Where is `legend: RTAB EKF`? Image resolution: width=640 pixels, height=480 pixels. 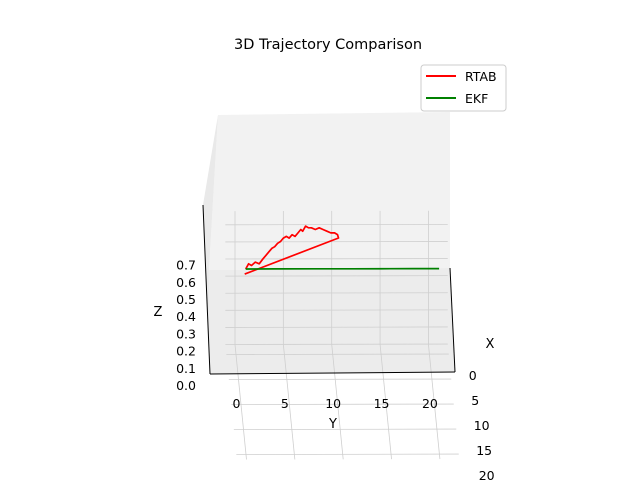
legend: RTAB EKF is located at coordinates (463, 88).